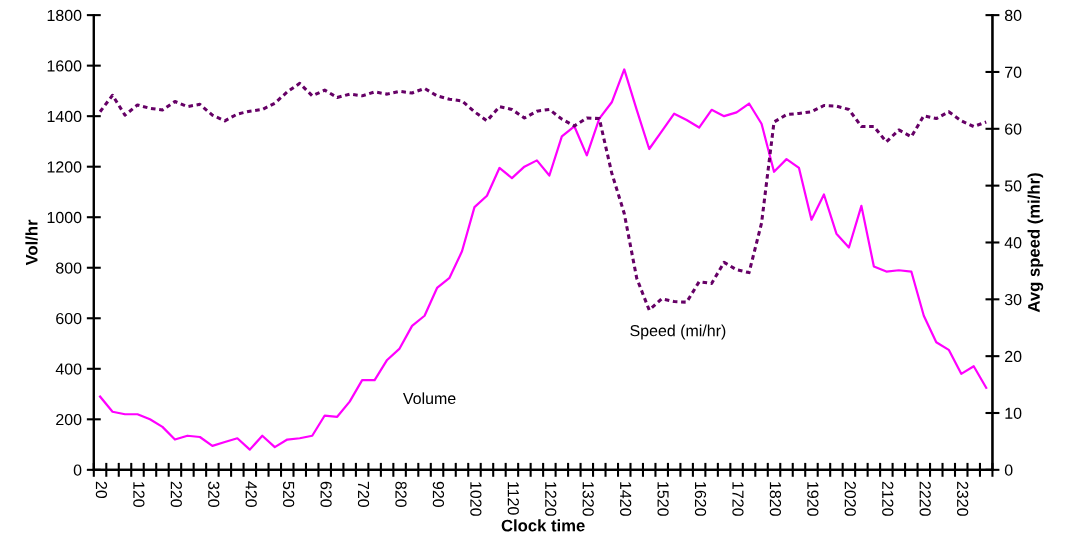 The height and width of the screenshot is (560, 1066). Describe the element at coordinates (1013, 186) in the screenshot. I see `y2-tick-label: 50` at that location.